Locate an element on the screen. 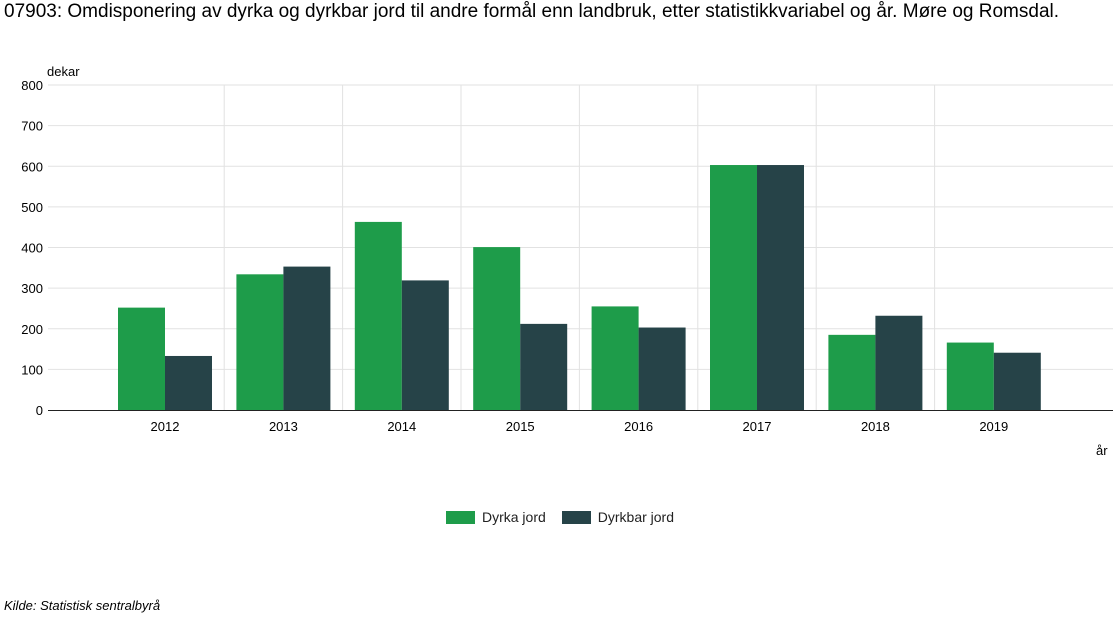  bar-dyrkbar-jord-2019 is located at coordinates (1017, 381).